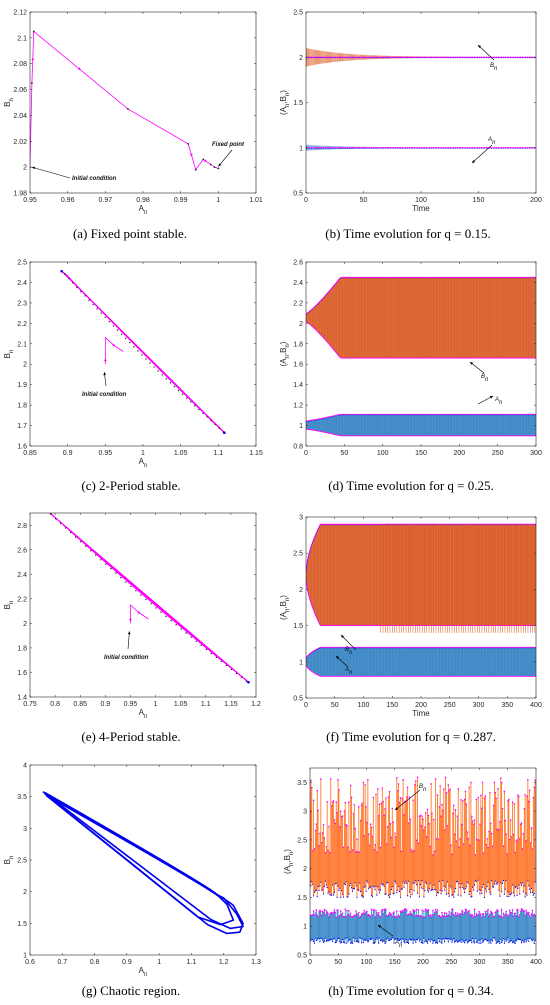 Image resolution: width=550 pixels, height=1005 pixels. I want to click on x-tick-label: 0.9, so click(127, 962).